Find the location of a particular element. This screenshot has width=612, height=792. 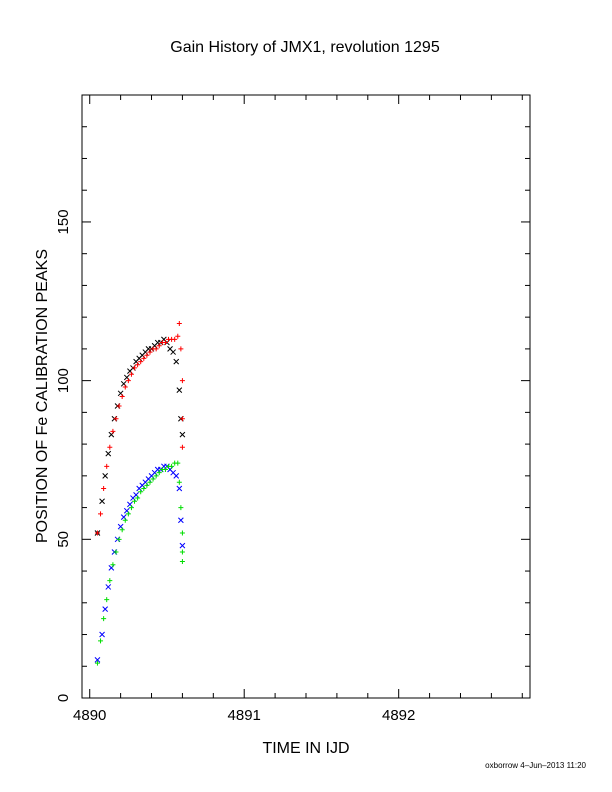

y-tick-label: 50 is located at coordinates (63, 539).